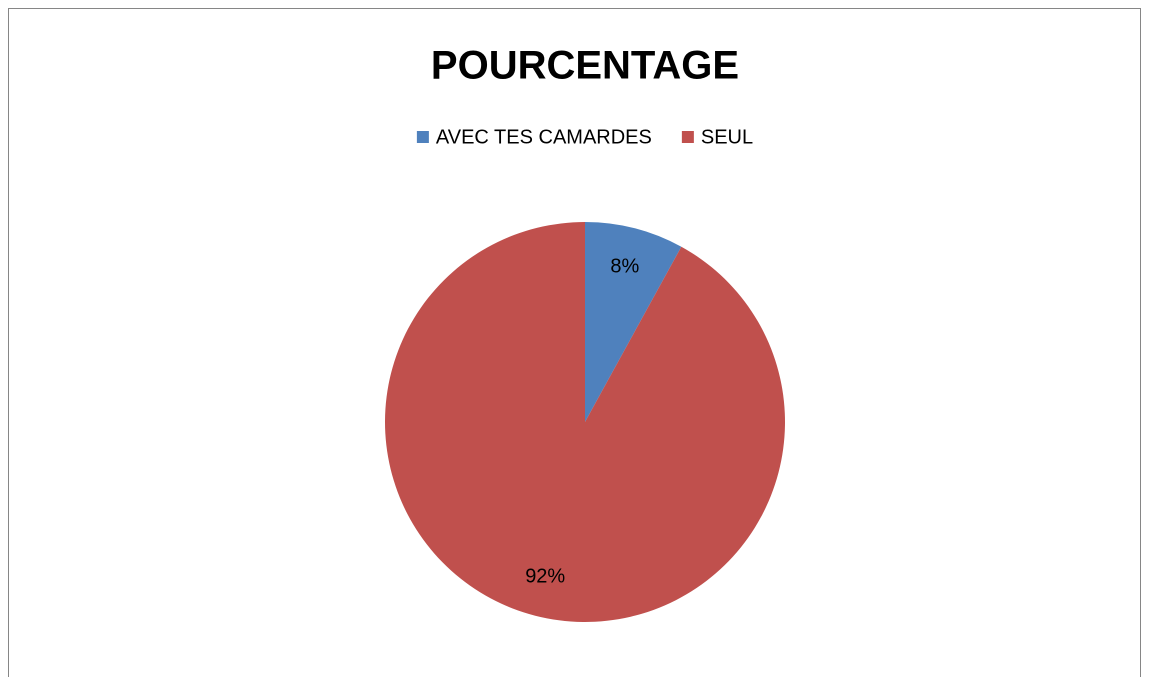 Image resolution: width=1149 pixels, height=677 pixels. What do you see at coordinates (624, 266) in the screenshot?
I see `data-label: 8%` at bounding box center [624, 266].